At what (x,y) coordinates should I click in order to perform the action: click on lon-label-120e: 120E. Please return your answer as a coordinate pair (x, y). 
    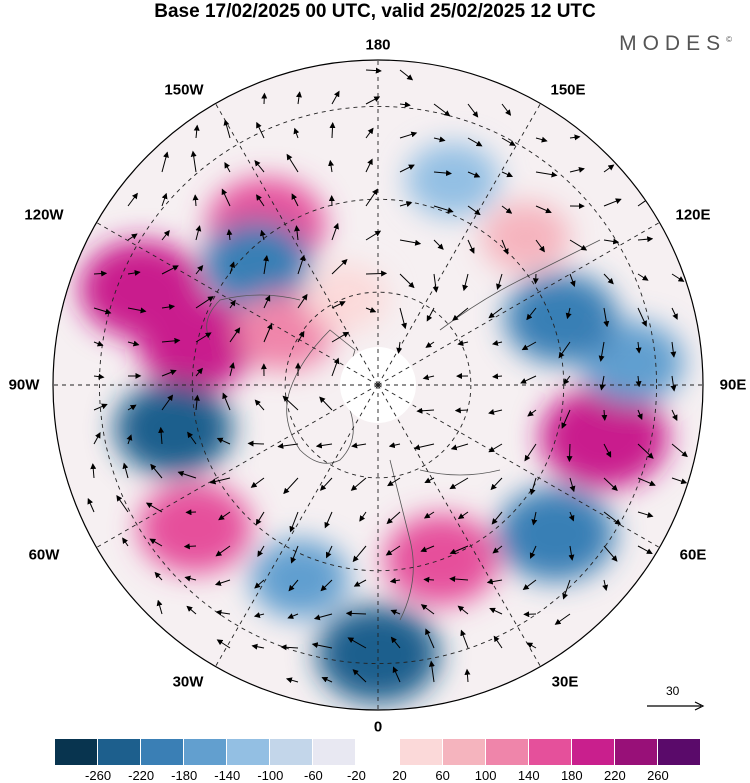
    Looking at the image, I should click on (693, 215).